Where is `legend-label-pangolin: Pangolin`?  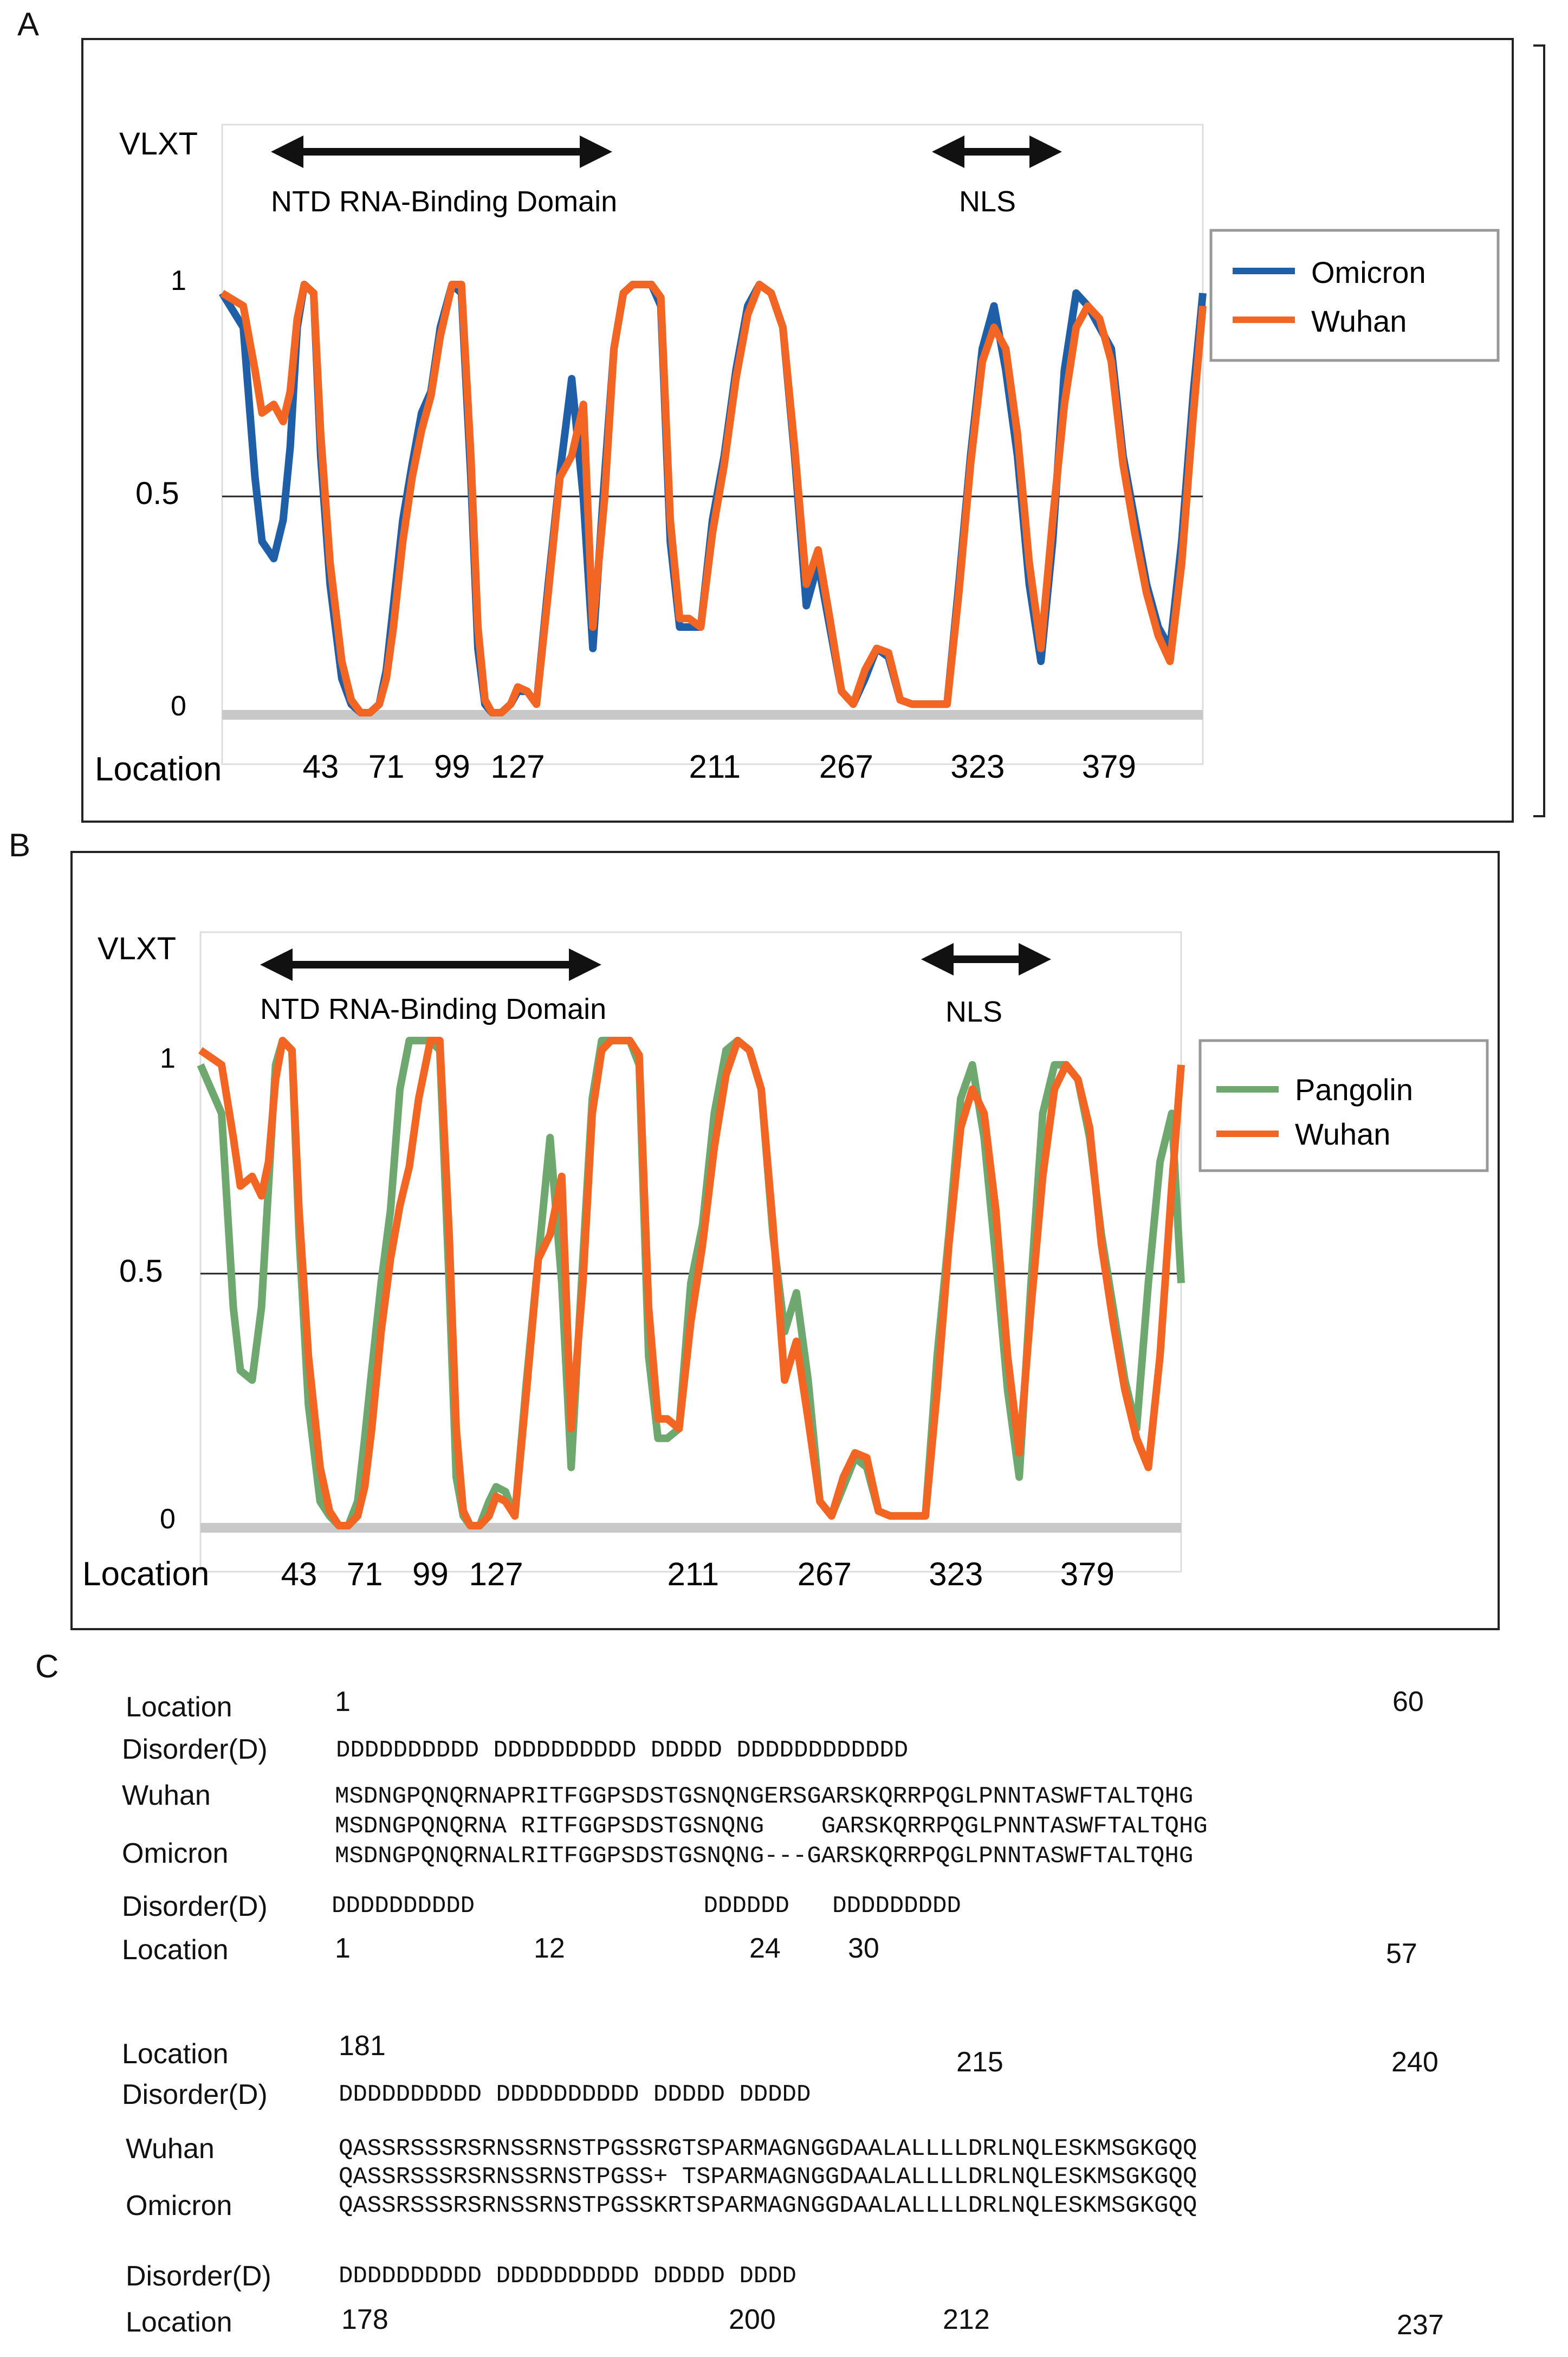 legend-label-pangolin: Pangolin is located at coordinates (1354, 1090).